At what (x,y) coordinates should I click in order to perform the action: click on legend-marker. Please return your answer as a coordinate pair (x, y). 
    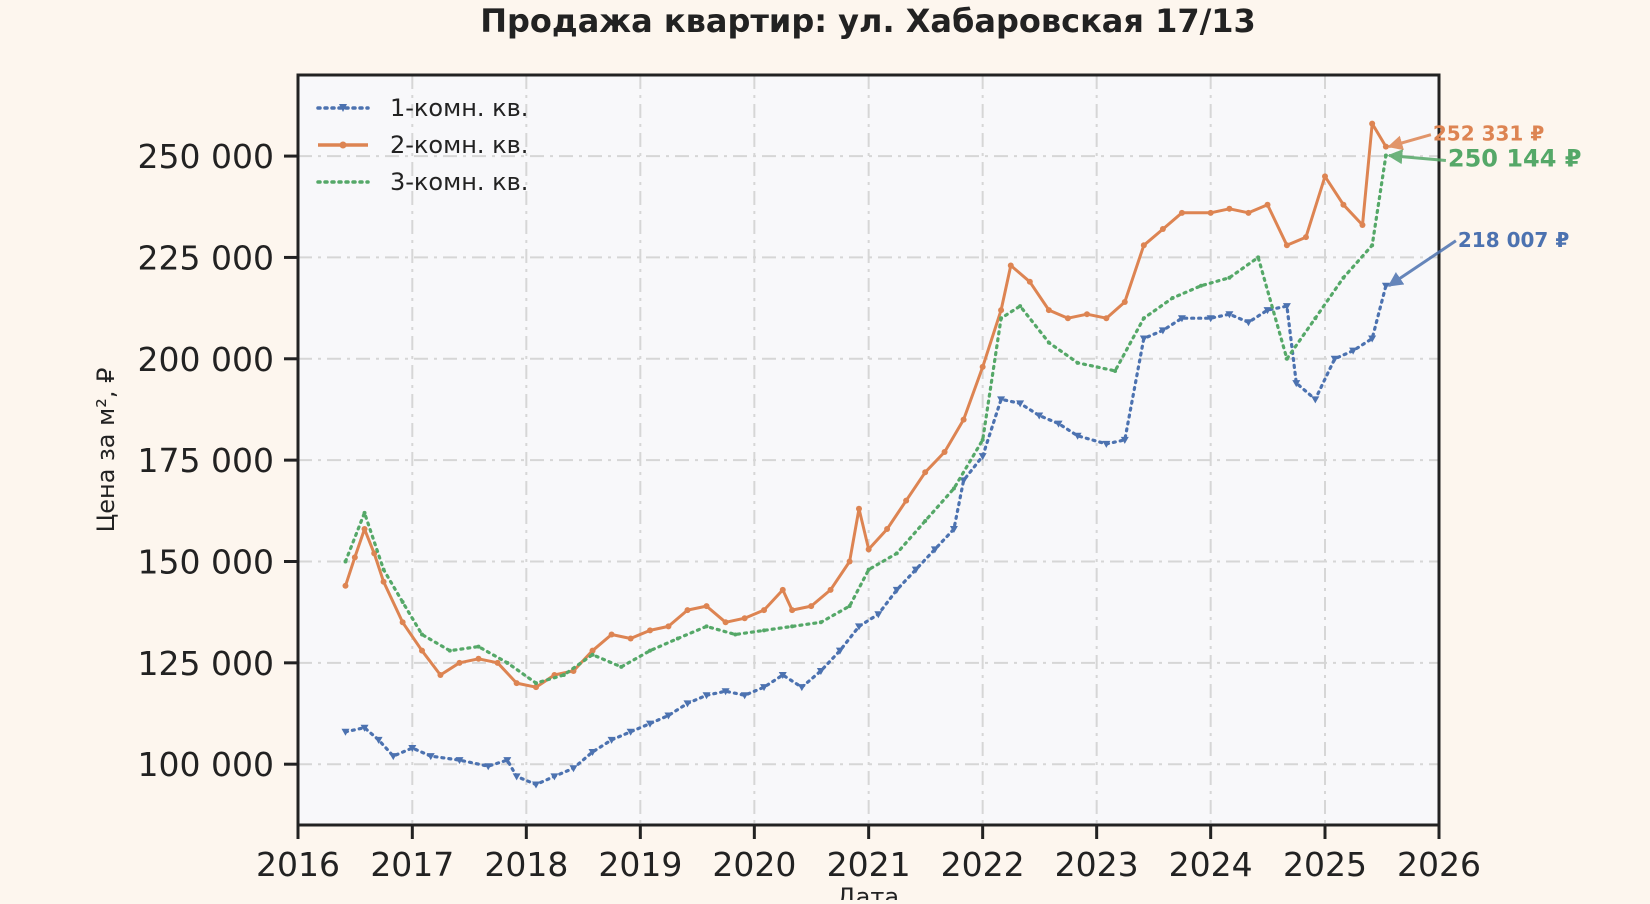
    Looking at the image, I should click on (343, 145).